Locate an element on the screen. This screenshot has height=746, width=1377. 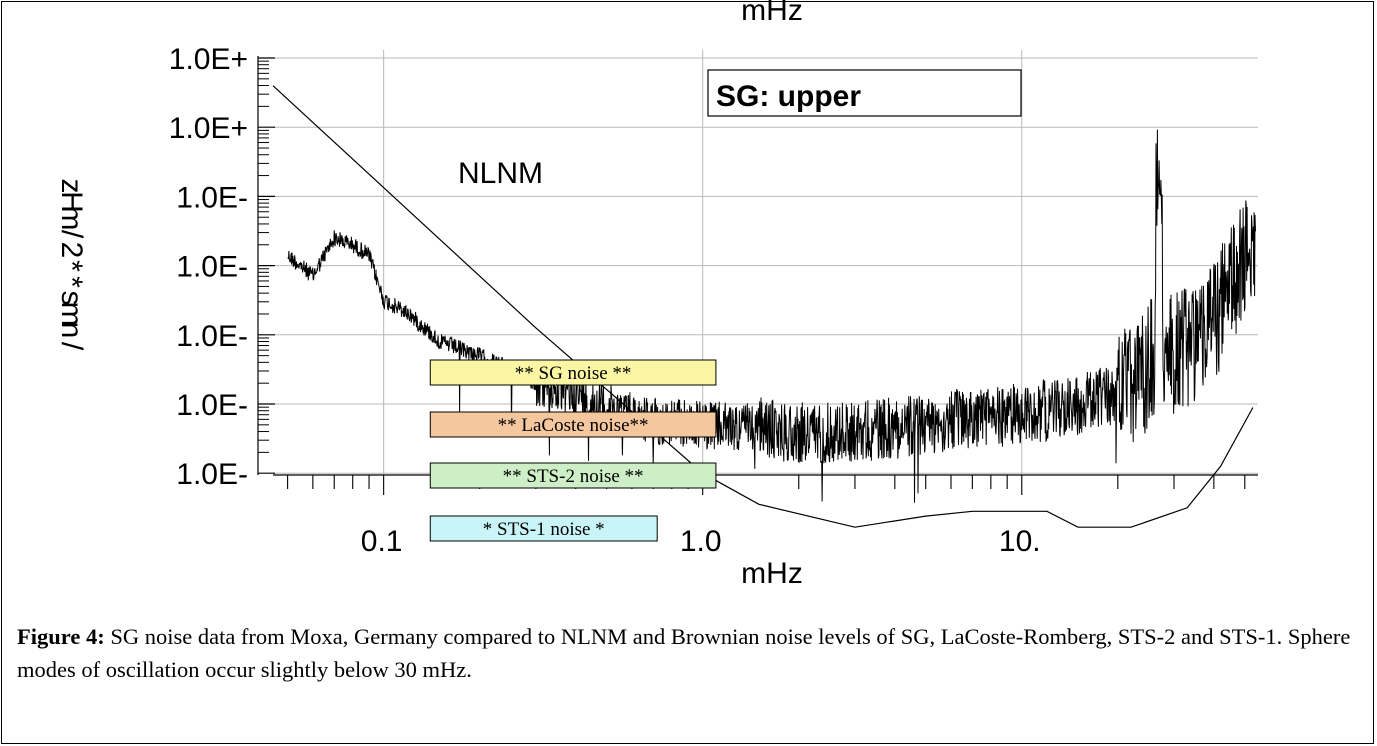
x-tick-label: 1.0 is located at coordinates (701, 541).